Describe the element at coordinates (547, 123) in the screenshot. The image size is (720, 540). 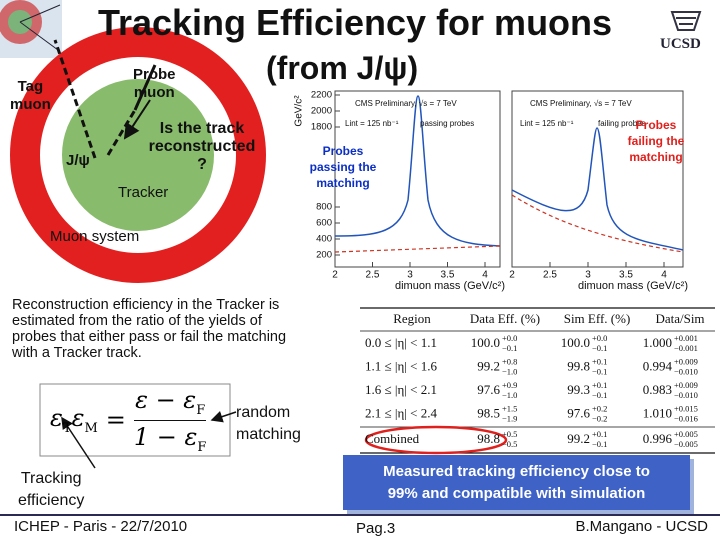
I see `plot-lumi: Lint = 125 nb⁻¹` at that location.